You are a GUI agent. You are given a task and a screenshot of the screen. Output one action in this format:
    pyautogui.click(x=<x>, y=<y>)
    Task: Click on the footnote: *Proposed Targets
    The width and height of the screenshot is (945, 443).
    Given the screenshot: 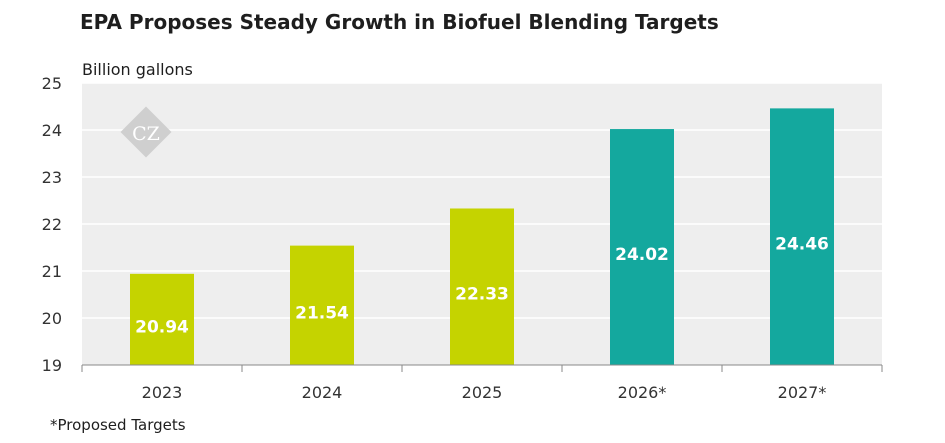 What is the action you would take?
    pyautogui.click(x=118, y=425)
    